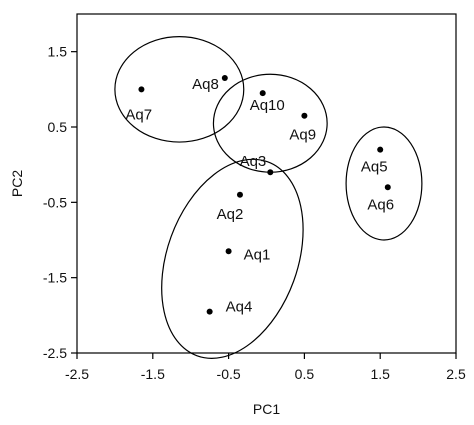 The width and height of the screenshot is (474, 425). I want to click on x-tick-label: -2.5, so click(77, 374).